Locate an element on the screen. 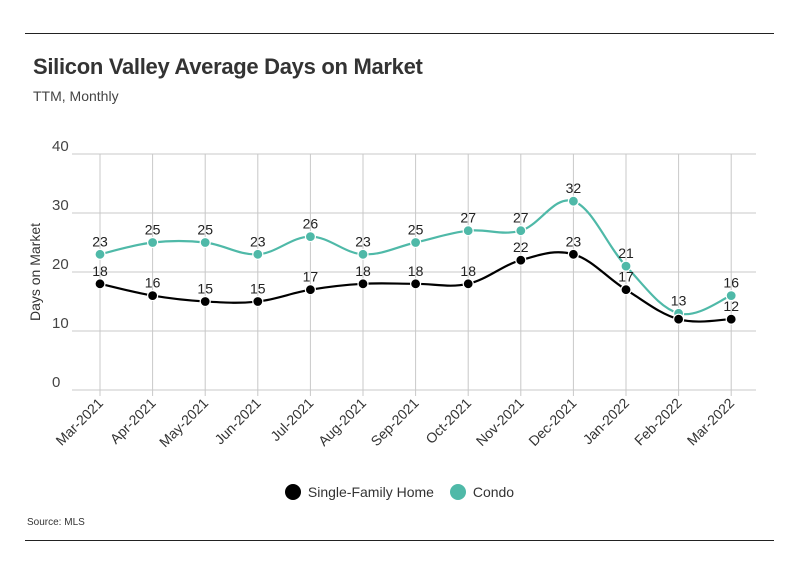 The image size is (799, 575). data-label-condo: 32 is located at coordinates (574, 188).